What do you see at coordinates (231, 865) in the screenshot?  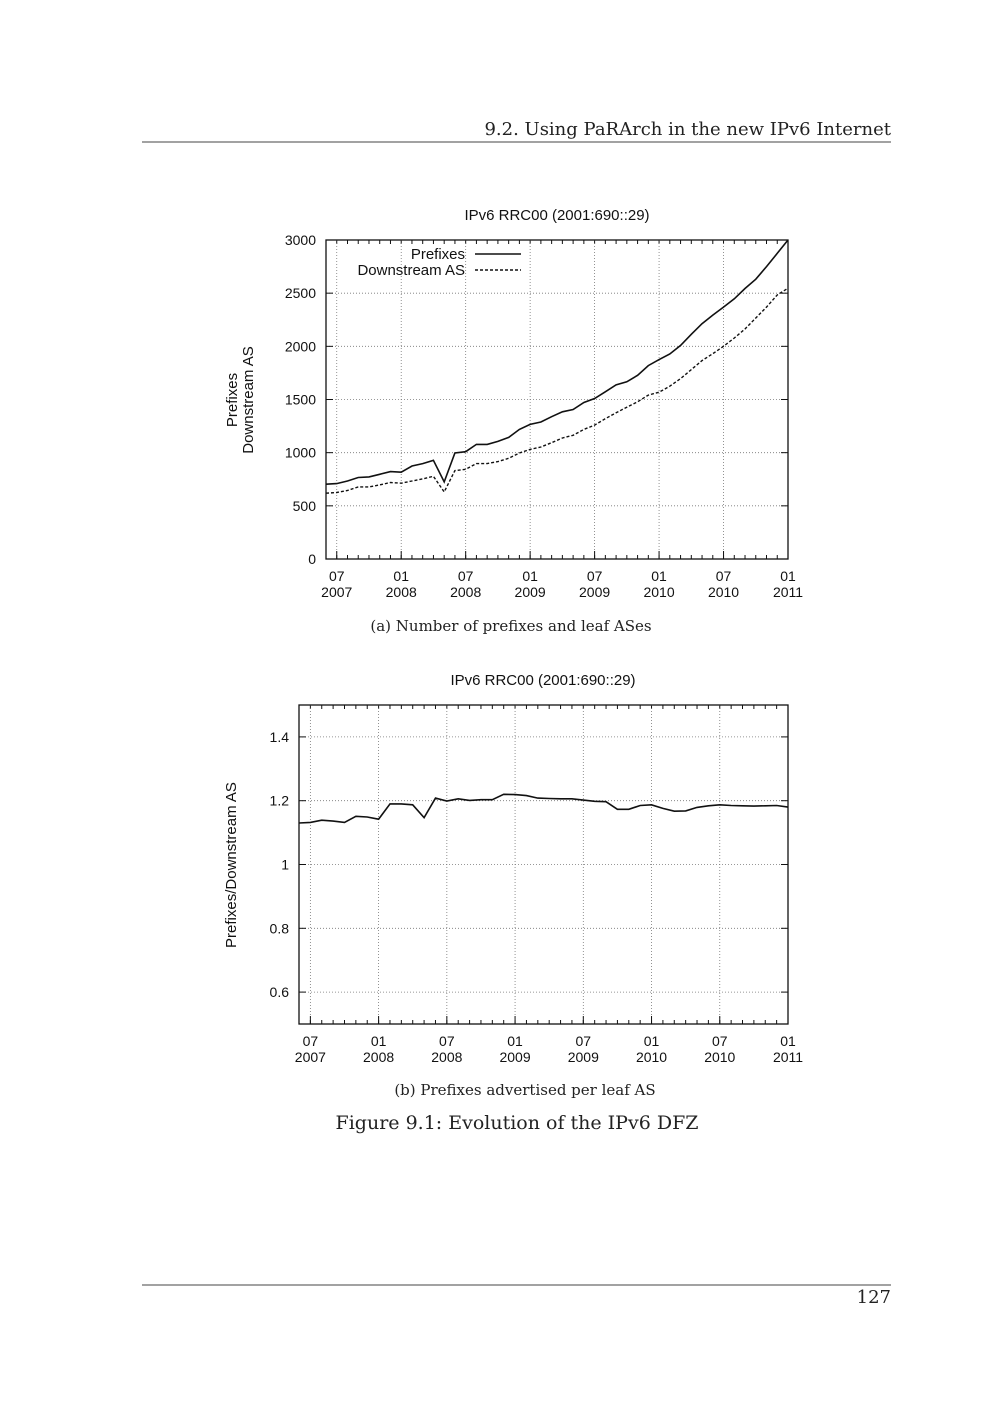 I see `chart-b-ylabel: Prefixes/Downstream AS` at bounding box center [231, 865].